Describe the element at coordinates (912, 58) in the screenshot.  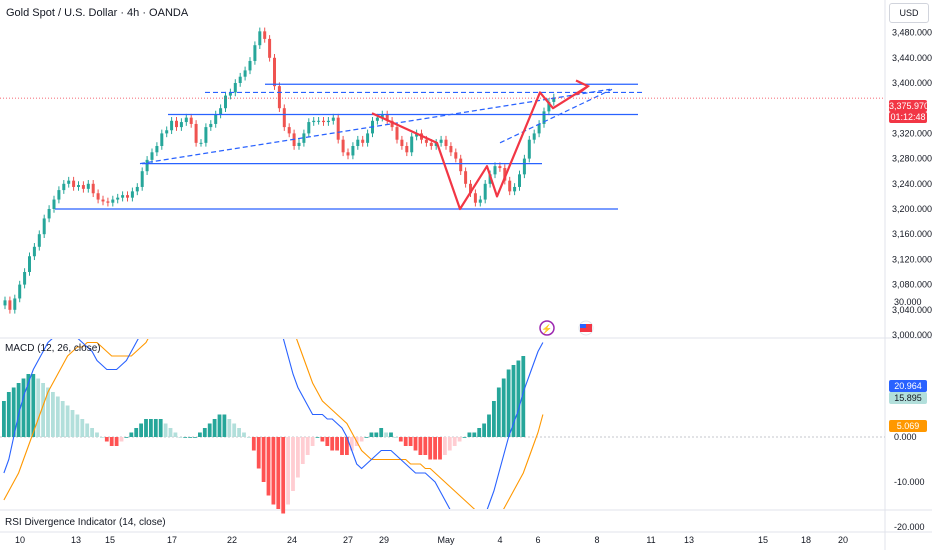
I see `price-axis-label: 3,440.000` at that location.